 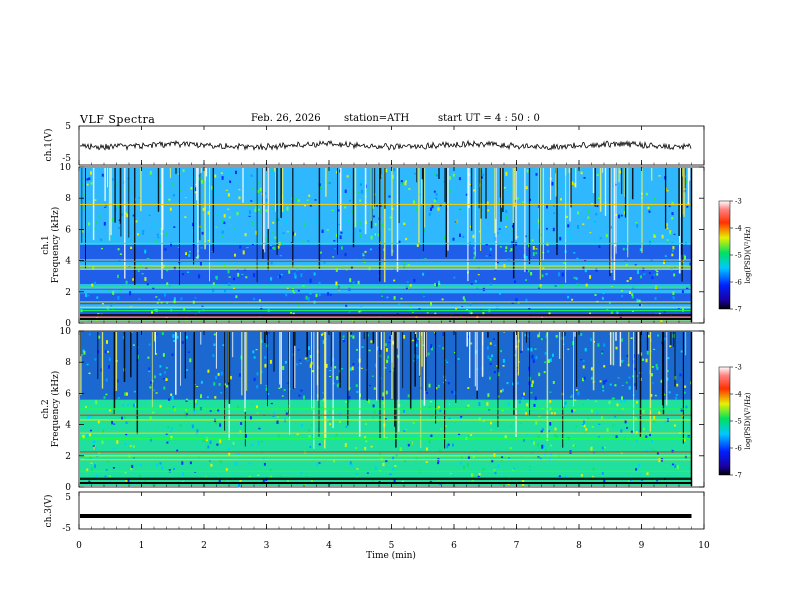 I want to click on ch2-colorbar-tick-label: -6, so click(x=738, y=449).